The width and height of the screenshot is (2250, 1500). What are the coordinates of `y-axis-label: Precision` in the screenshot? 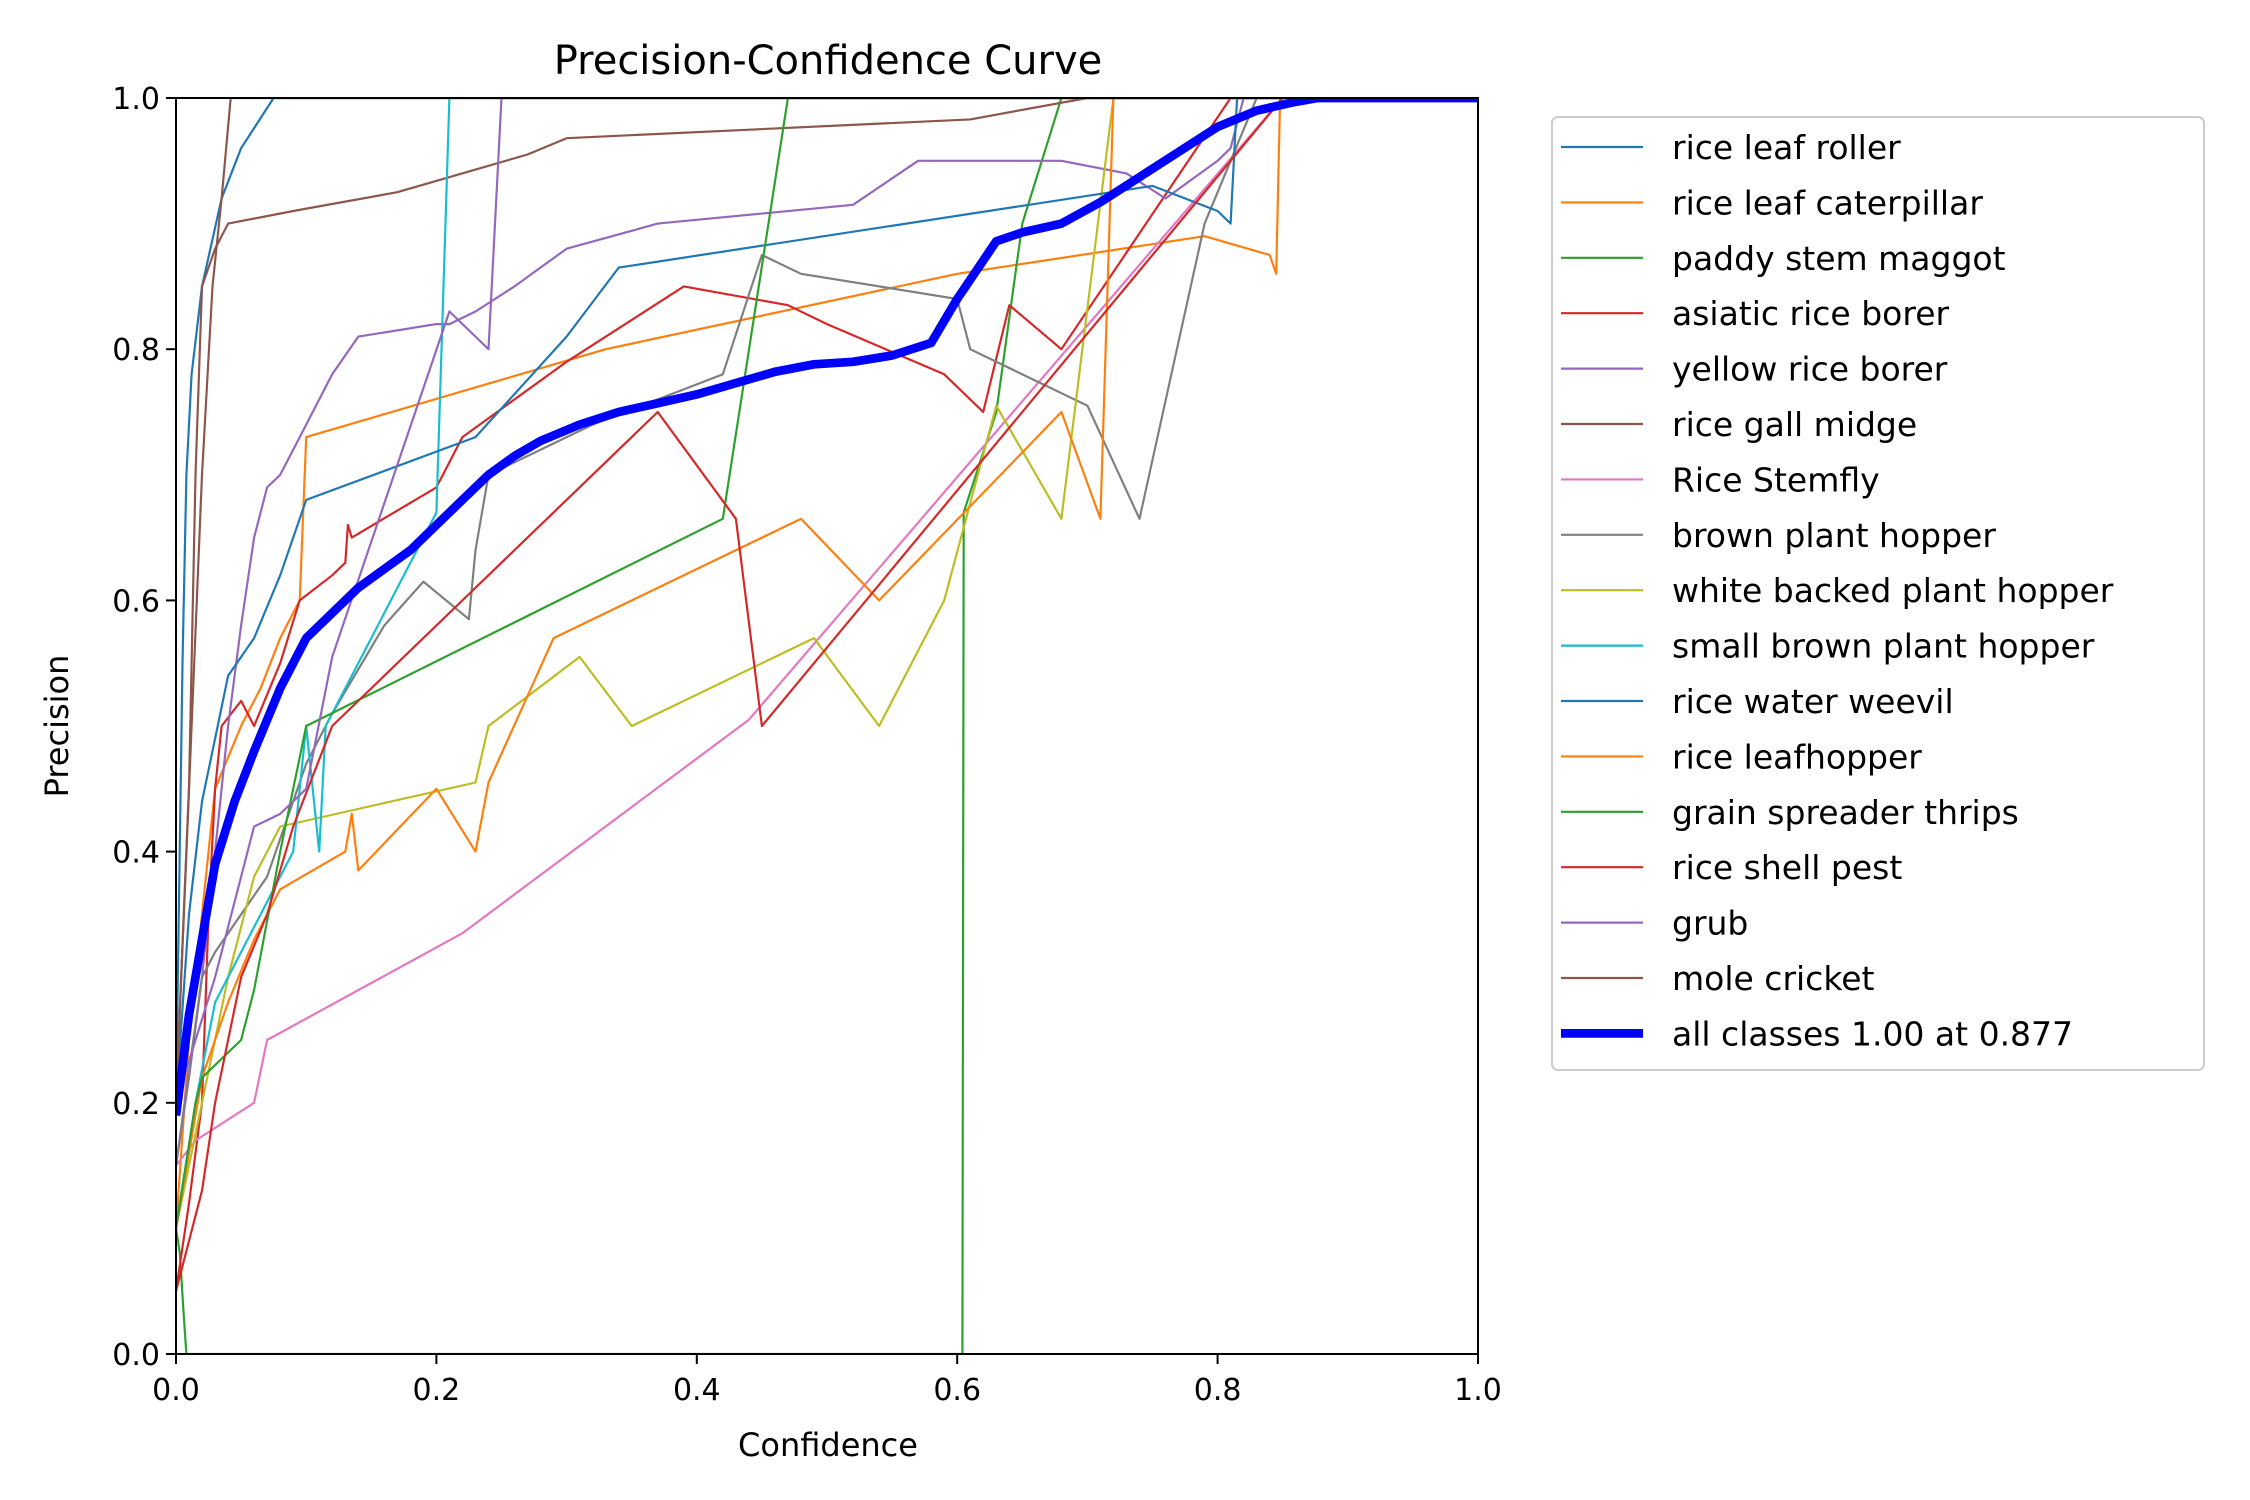 It's located at (57, 726).